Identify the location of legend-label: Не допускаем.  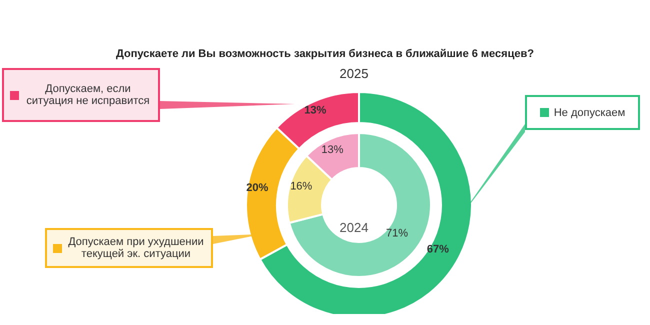
(590, 112).